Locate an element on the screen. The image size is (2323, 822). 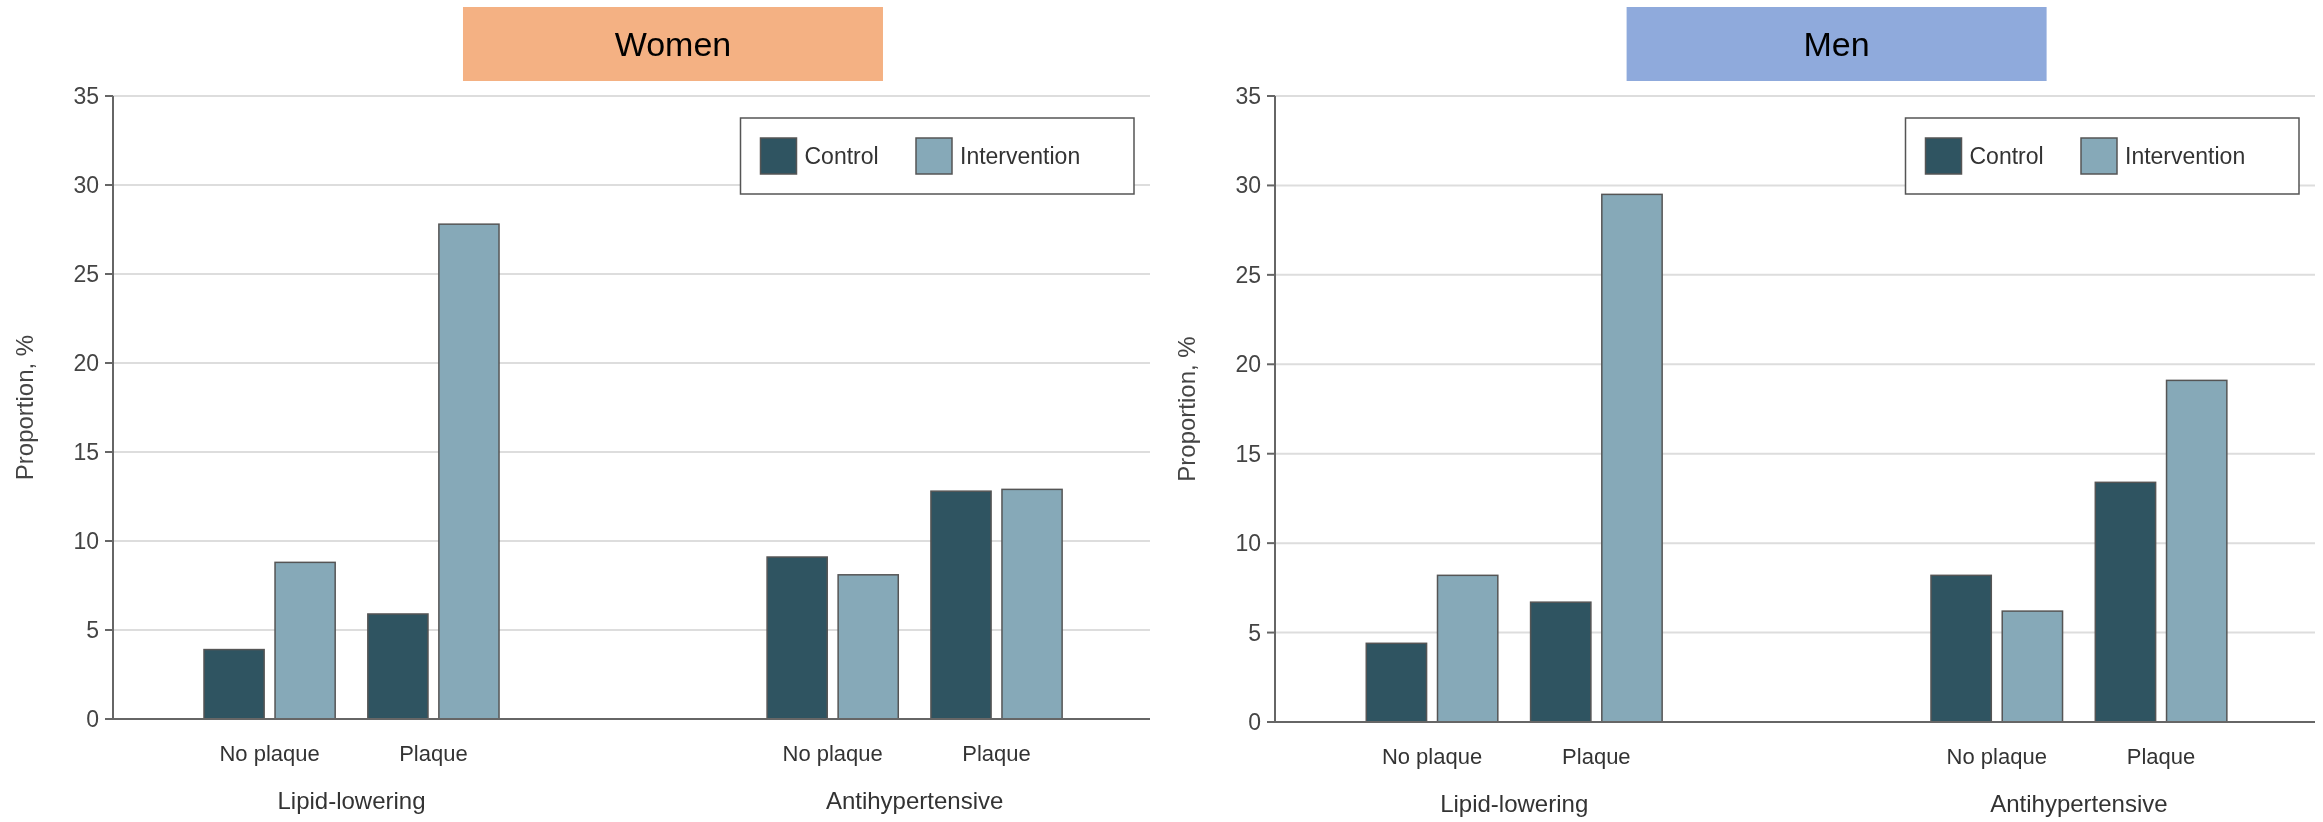
chart-title: Men is located at coordinates (1836, 44).